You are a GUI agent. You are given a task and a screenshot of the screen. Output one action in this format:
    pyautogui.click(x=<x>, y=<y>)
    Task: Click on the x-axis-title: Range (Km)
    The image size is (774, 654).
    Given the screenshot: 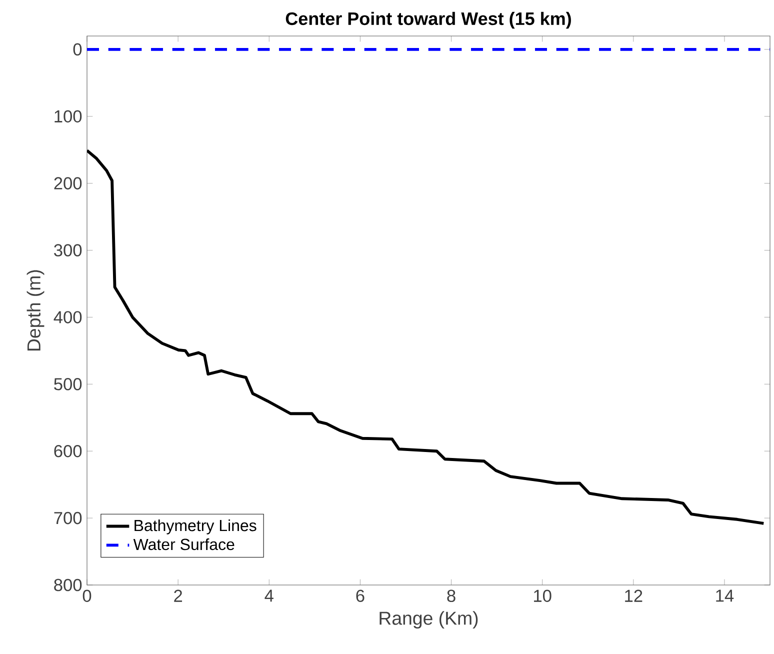 What is the action you would take?
    pyautogui.click(x=429, y=620)
    